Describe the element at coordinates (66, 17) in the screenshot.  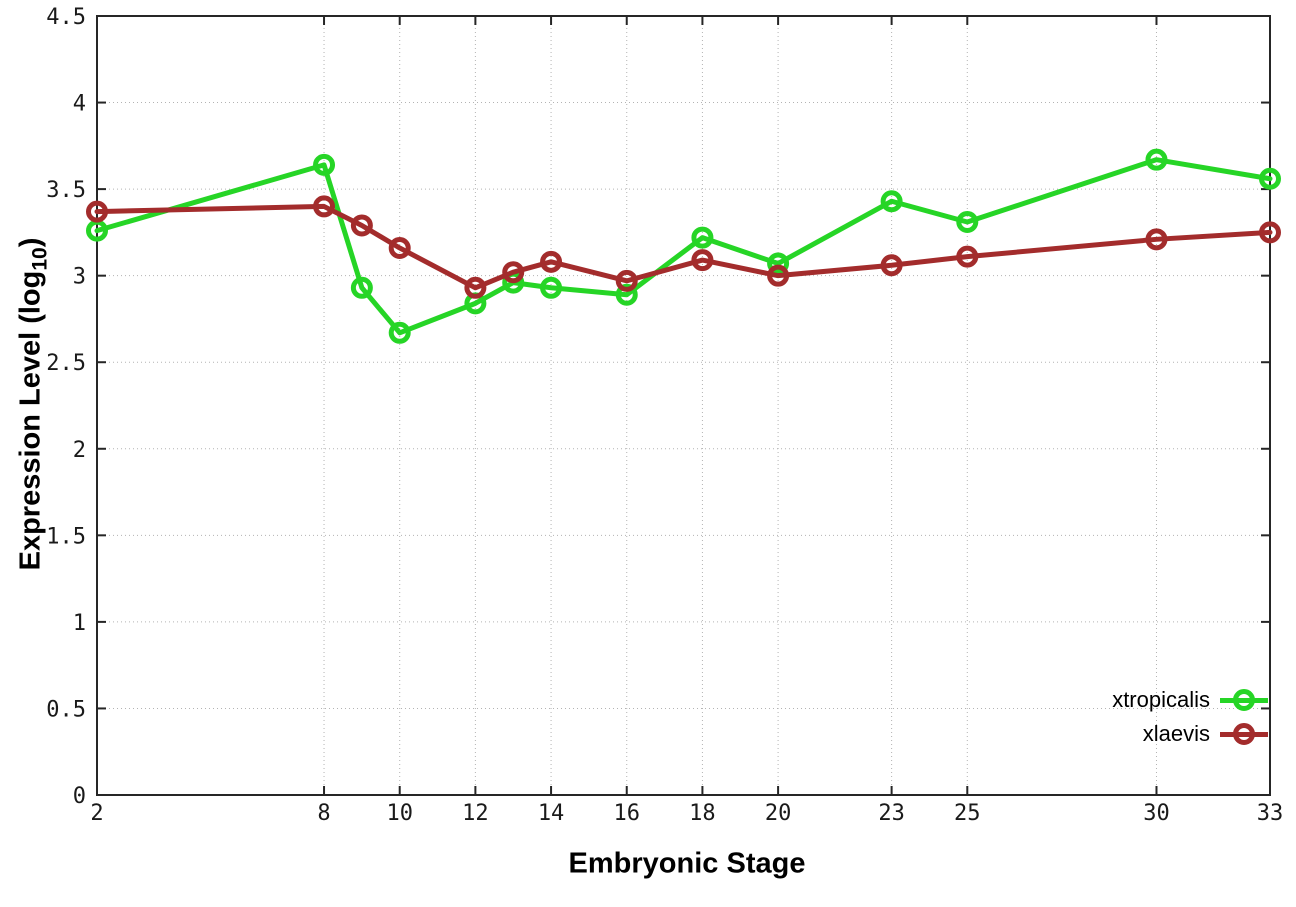
I see `y-tick-label: 4.5` at that location.